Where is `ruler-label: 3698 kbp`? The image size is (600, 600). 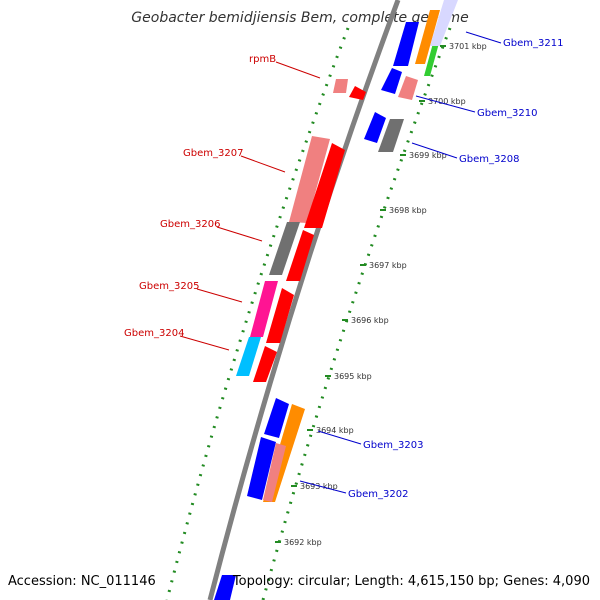 ruler-label: 3698 kbp is located at coordinates (408, 210).